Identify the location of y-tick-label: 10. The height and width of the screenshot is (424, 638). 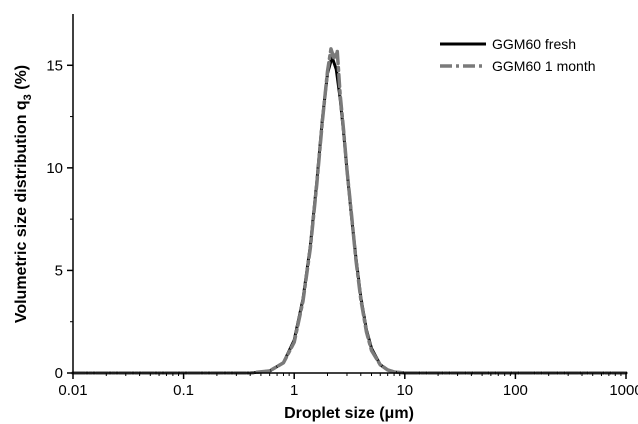
(54, 168).